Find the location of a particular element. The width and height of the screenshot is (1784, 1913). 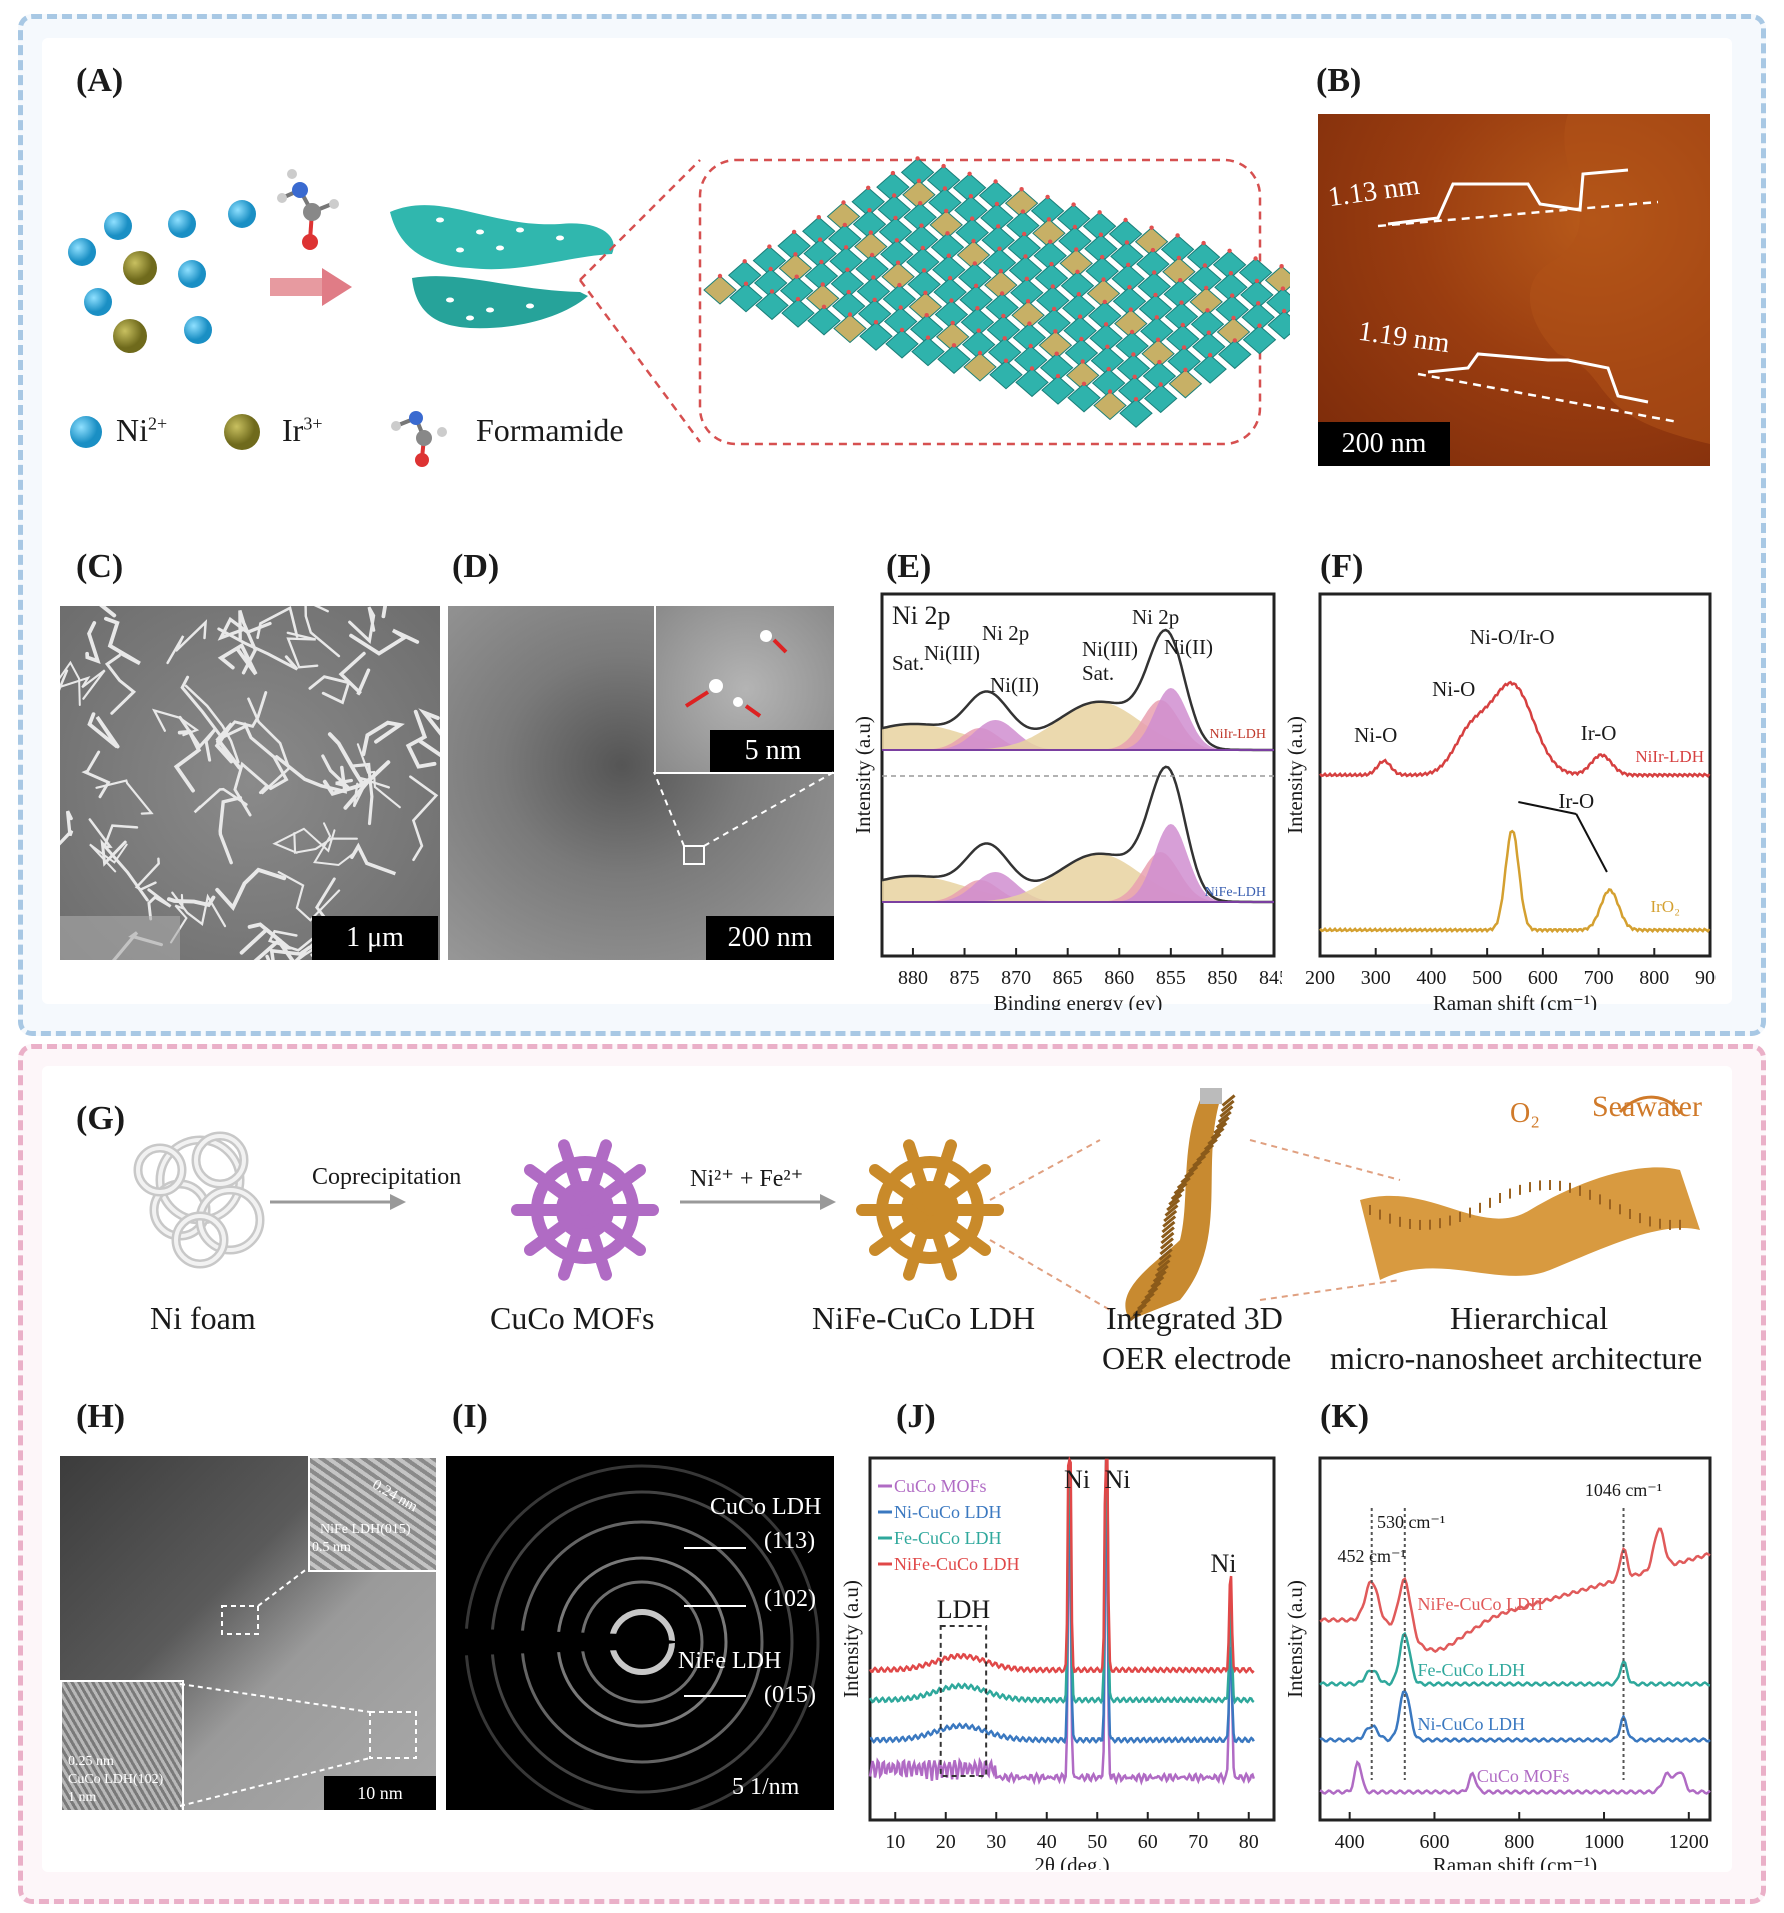

synthesis-schematic is located at coordinates (916, 1205).